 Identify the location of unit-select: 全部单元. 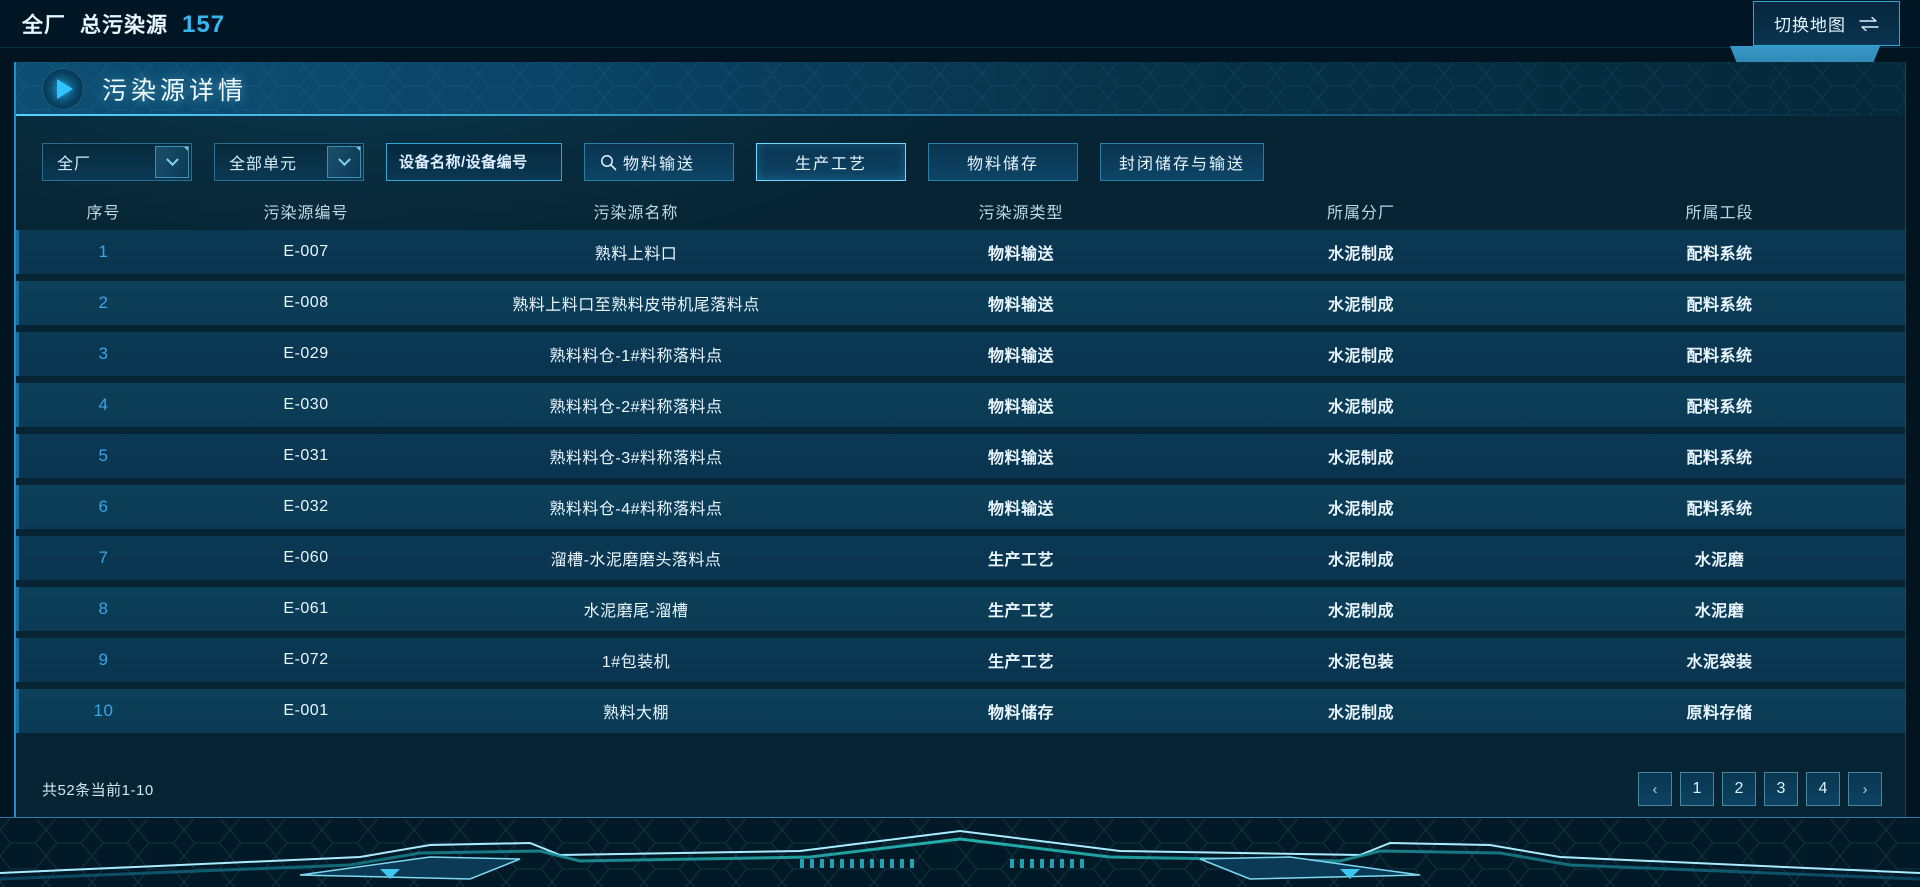
(289, 162).